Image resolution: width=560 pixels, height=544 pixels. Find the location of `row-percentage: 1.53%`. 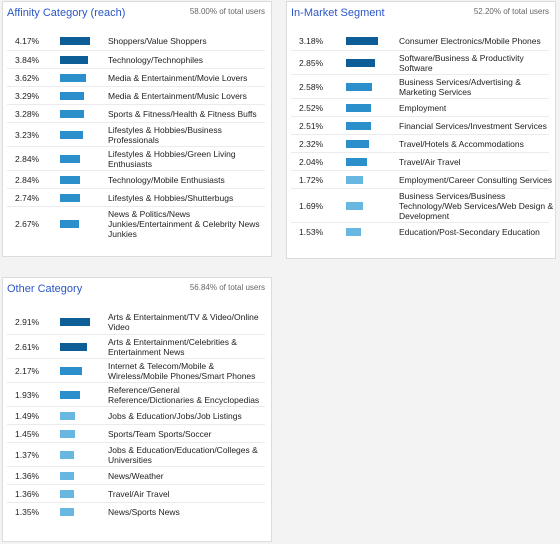

row-percentage: 1.53% is located at coordinates (311, 232).